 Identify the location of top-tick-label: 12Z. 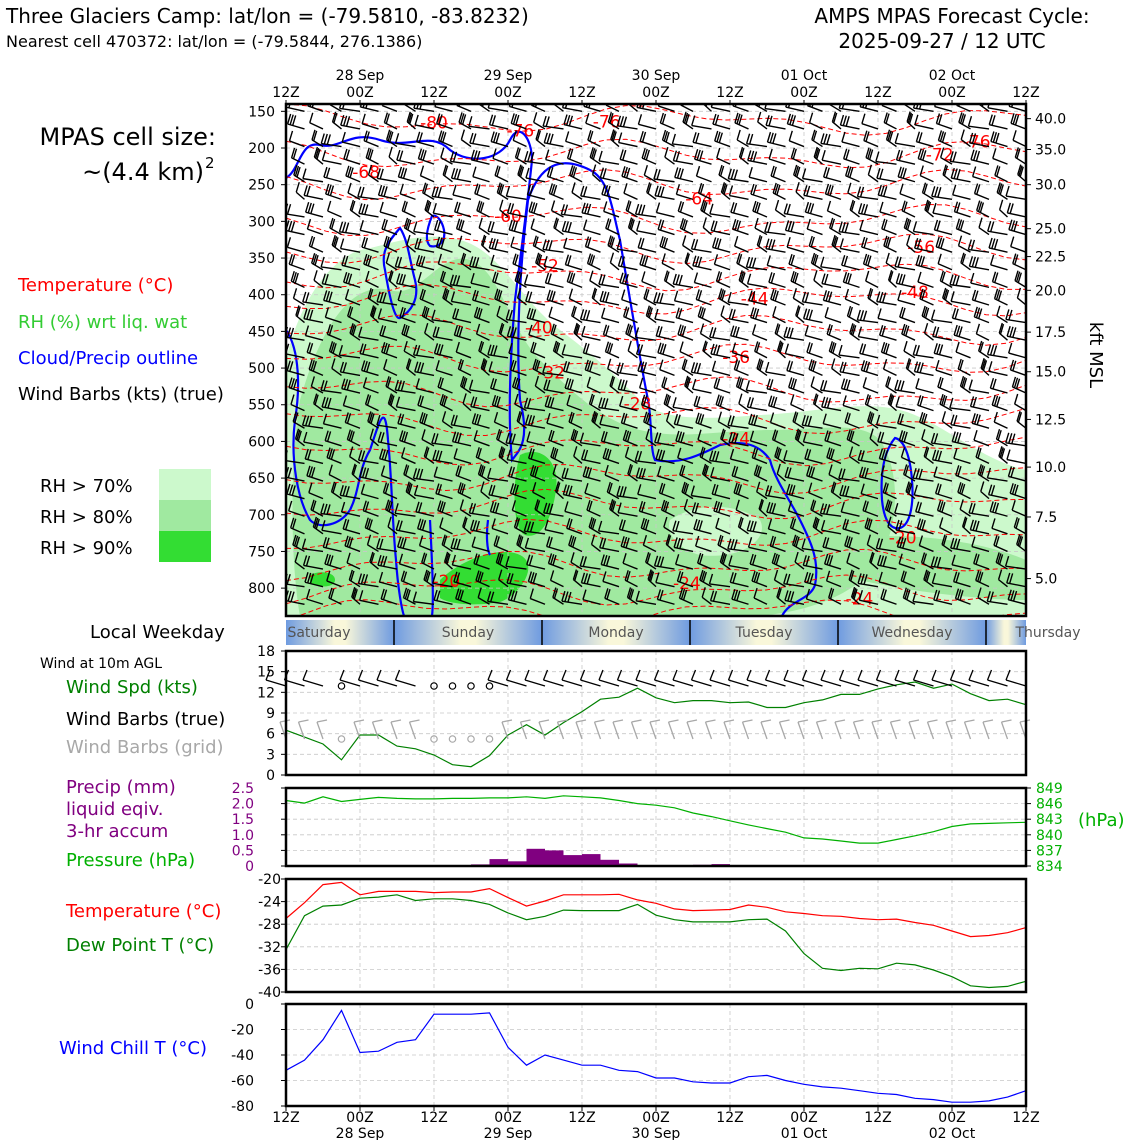
(433, 93).